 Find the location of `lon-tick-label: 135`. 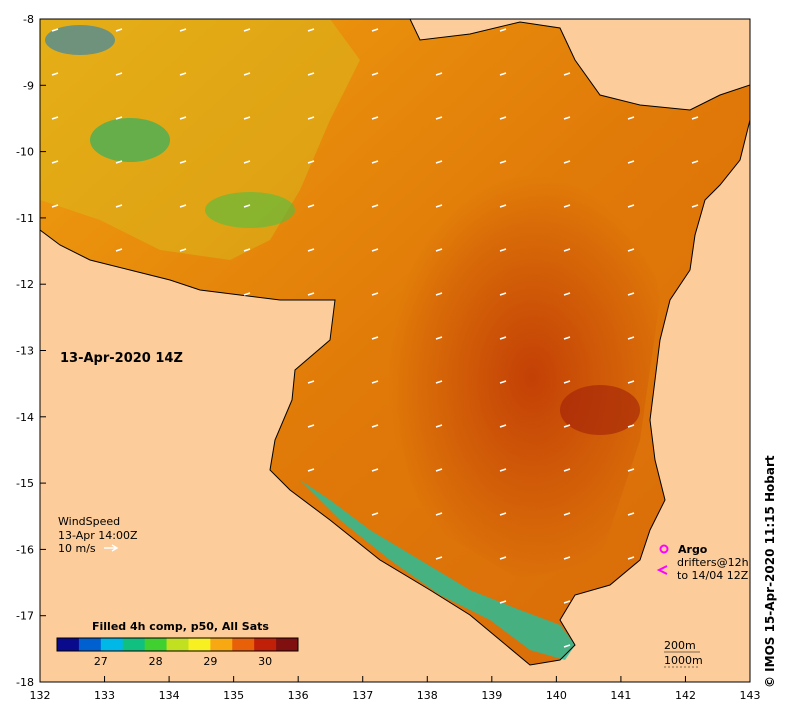

lon-tick-label: 135 is located at coordinates (233, 695).